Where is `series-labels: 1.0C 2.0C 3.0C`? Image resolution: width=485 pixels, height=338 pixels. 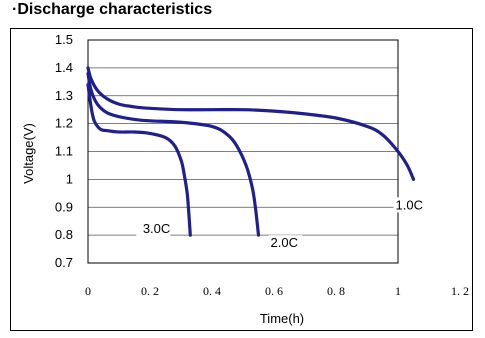 series-labels: 1.0C 2.0C 3.0C is located at coordinates (282, 224).